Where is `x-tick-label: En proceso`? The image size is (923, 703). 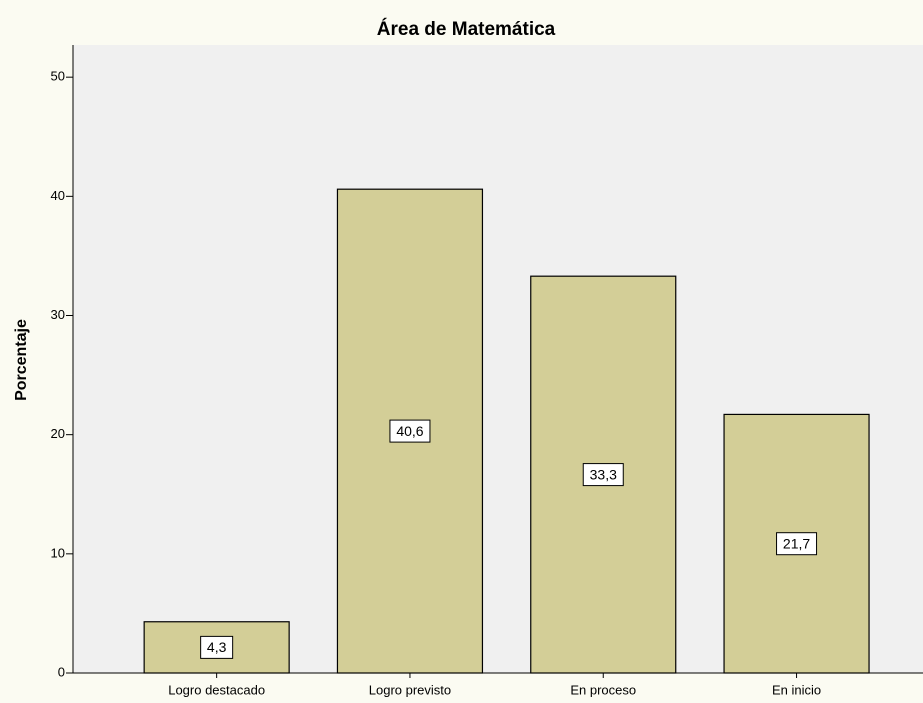 x-tick-label: En proceso is located at coordinates (603, 689).